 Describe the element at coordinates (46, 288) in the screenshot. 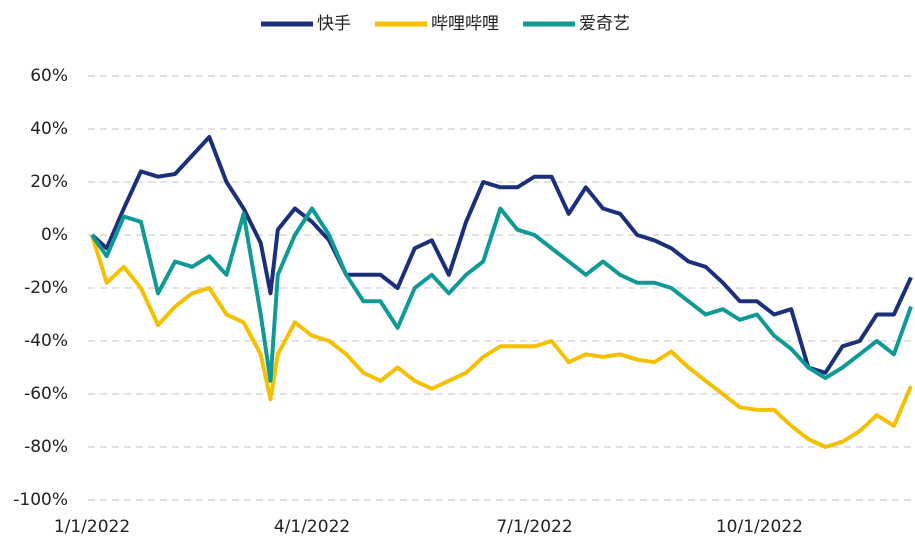

I see `y-tick-label: -20%` at that location.